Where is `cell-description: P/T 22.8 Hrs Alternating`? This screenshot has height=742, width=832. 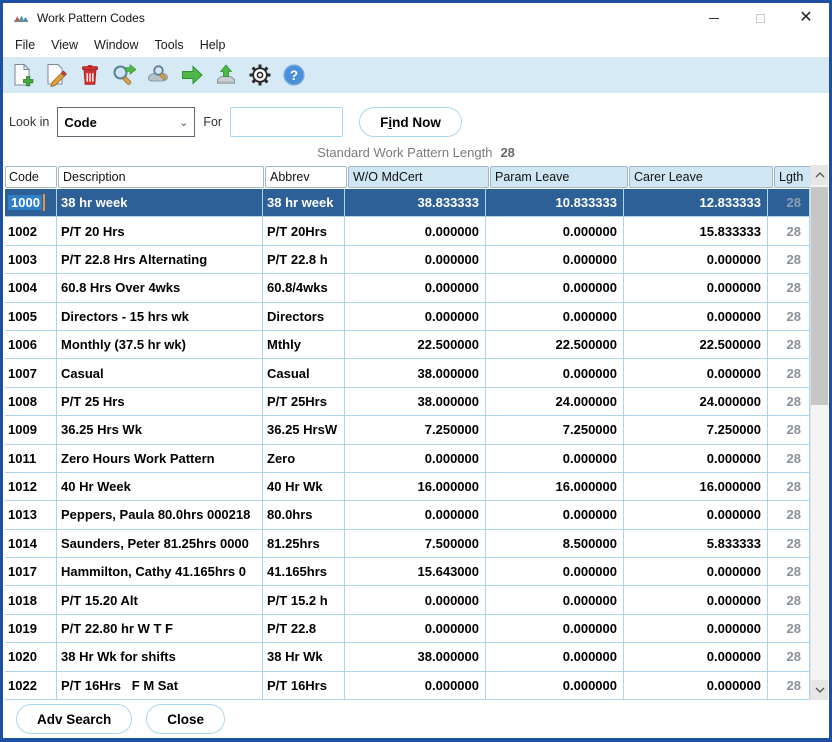
cell-description: P/T 22.8 Hrs Alternating is located at coordinates (160, 259).